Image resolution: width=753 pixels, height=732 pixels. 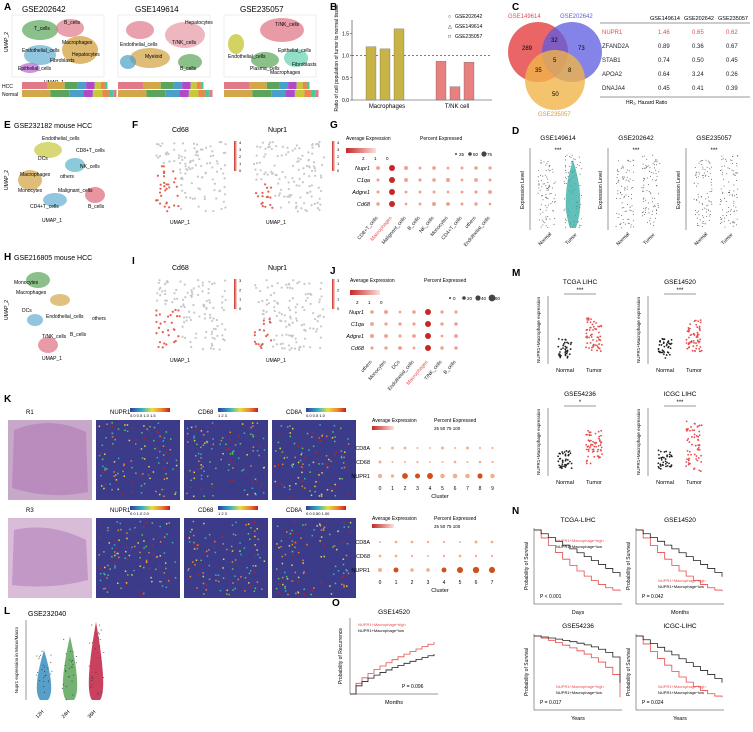 I want to click on proportion-segment, so click(x=308, y=85).